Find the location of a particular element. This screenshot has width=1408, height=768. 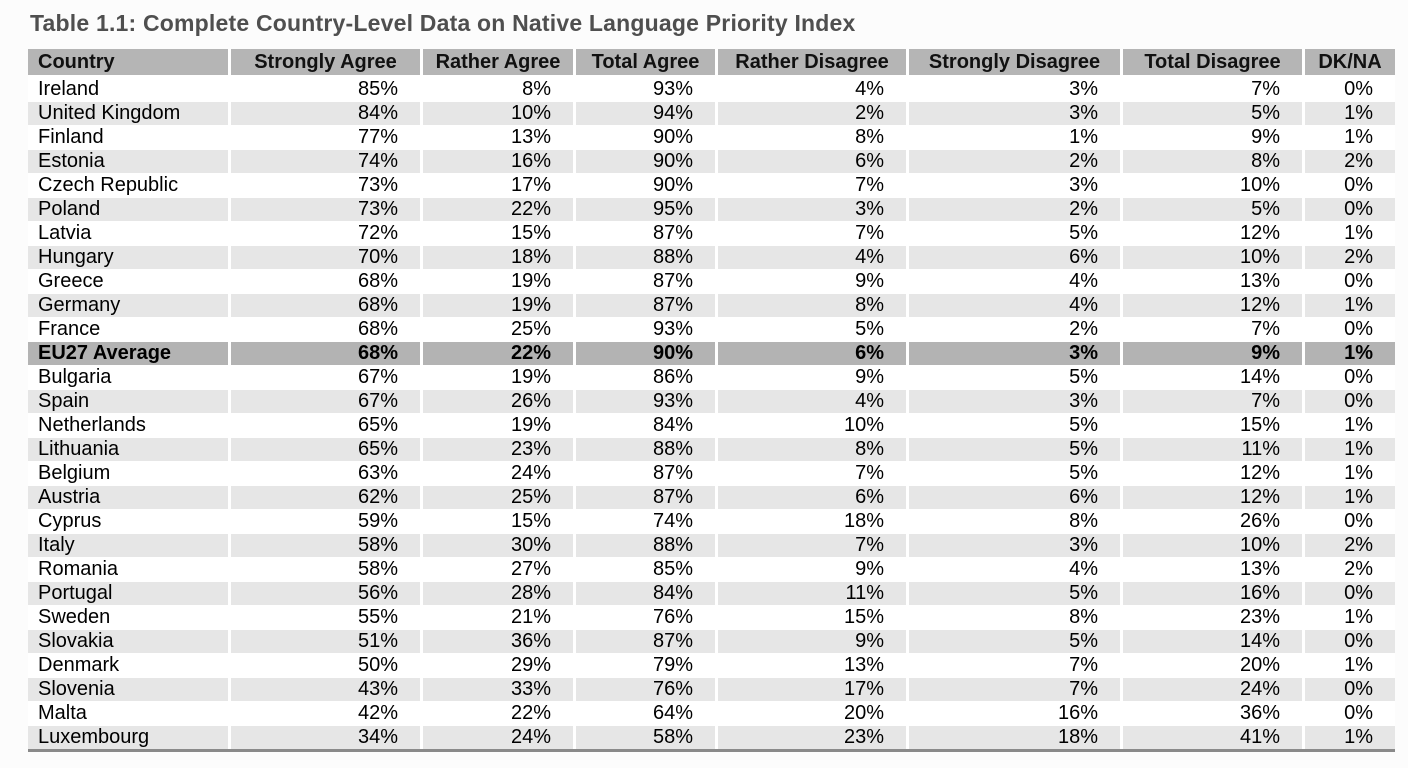

value-cell: 34% is located at coordinates (324, 737).